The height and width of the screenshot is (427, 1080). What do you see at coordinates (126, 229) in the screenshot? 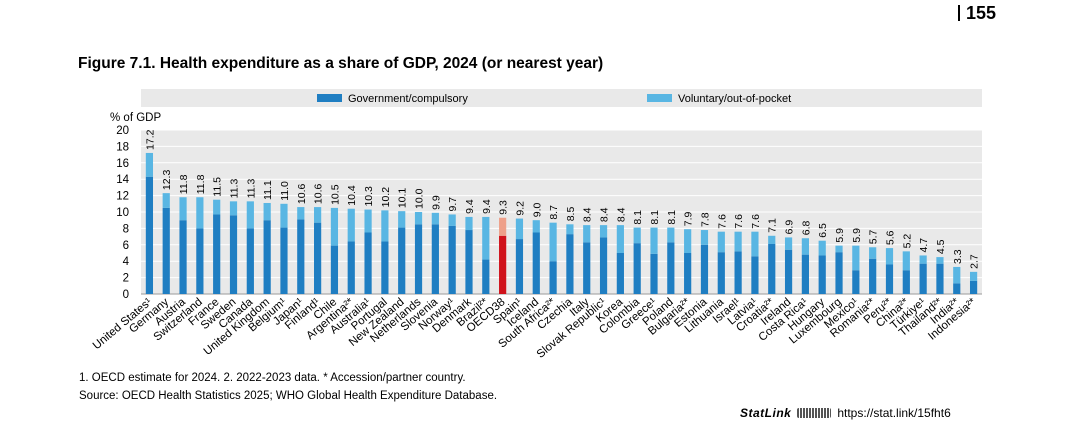
I see `y-tick-label: 8` at bounding box center [126, 229].